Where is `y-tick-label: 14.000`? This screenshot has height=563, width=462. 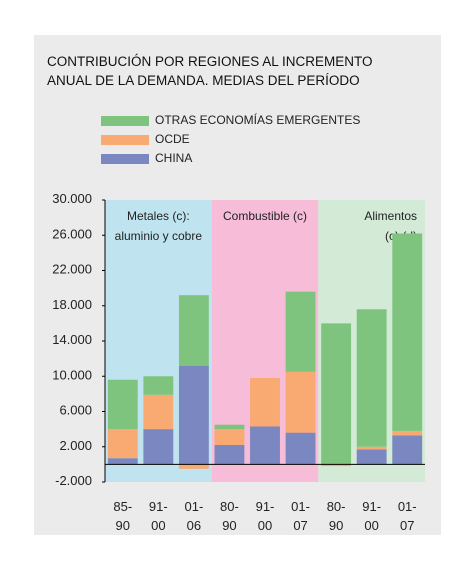 y-tick-label: 14.000 is located at coordinates (72, 339).